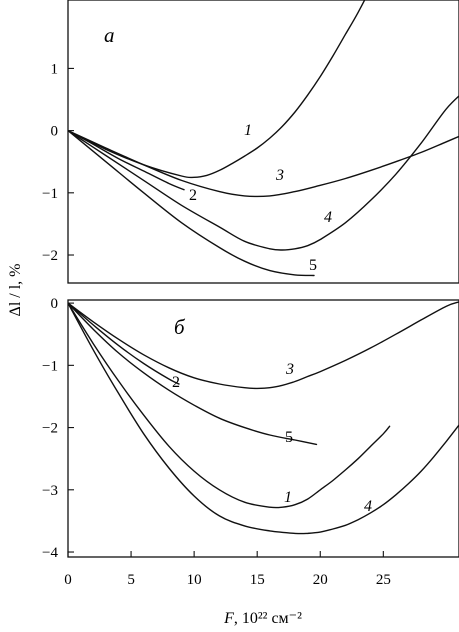  I want to click on panel-a-yticks: 1 0 −1 −2, so click(58, 162).